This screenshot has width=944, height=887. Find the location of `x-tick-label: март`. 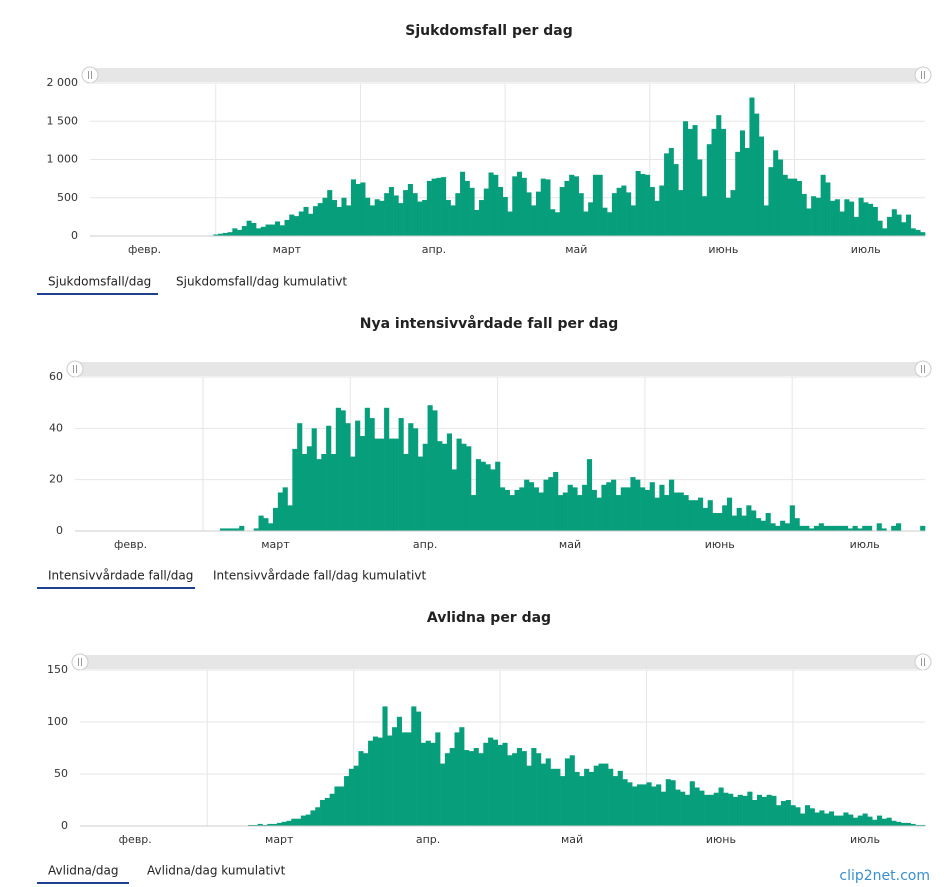

x-tick-label: март is located at coordinates (279, 839).